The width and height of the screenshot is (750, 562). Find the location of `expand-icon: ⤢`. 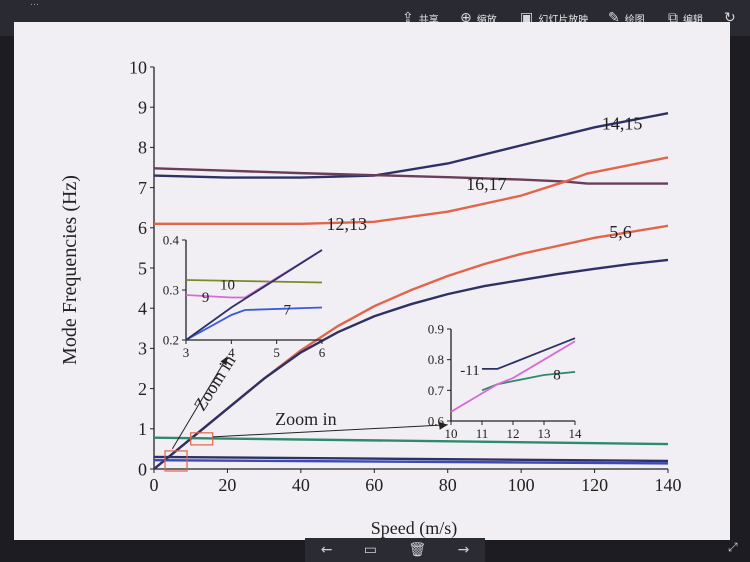

expand-icon: ⤢ is located at coordinates (733, 547).